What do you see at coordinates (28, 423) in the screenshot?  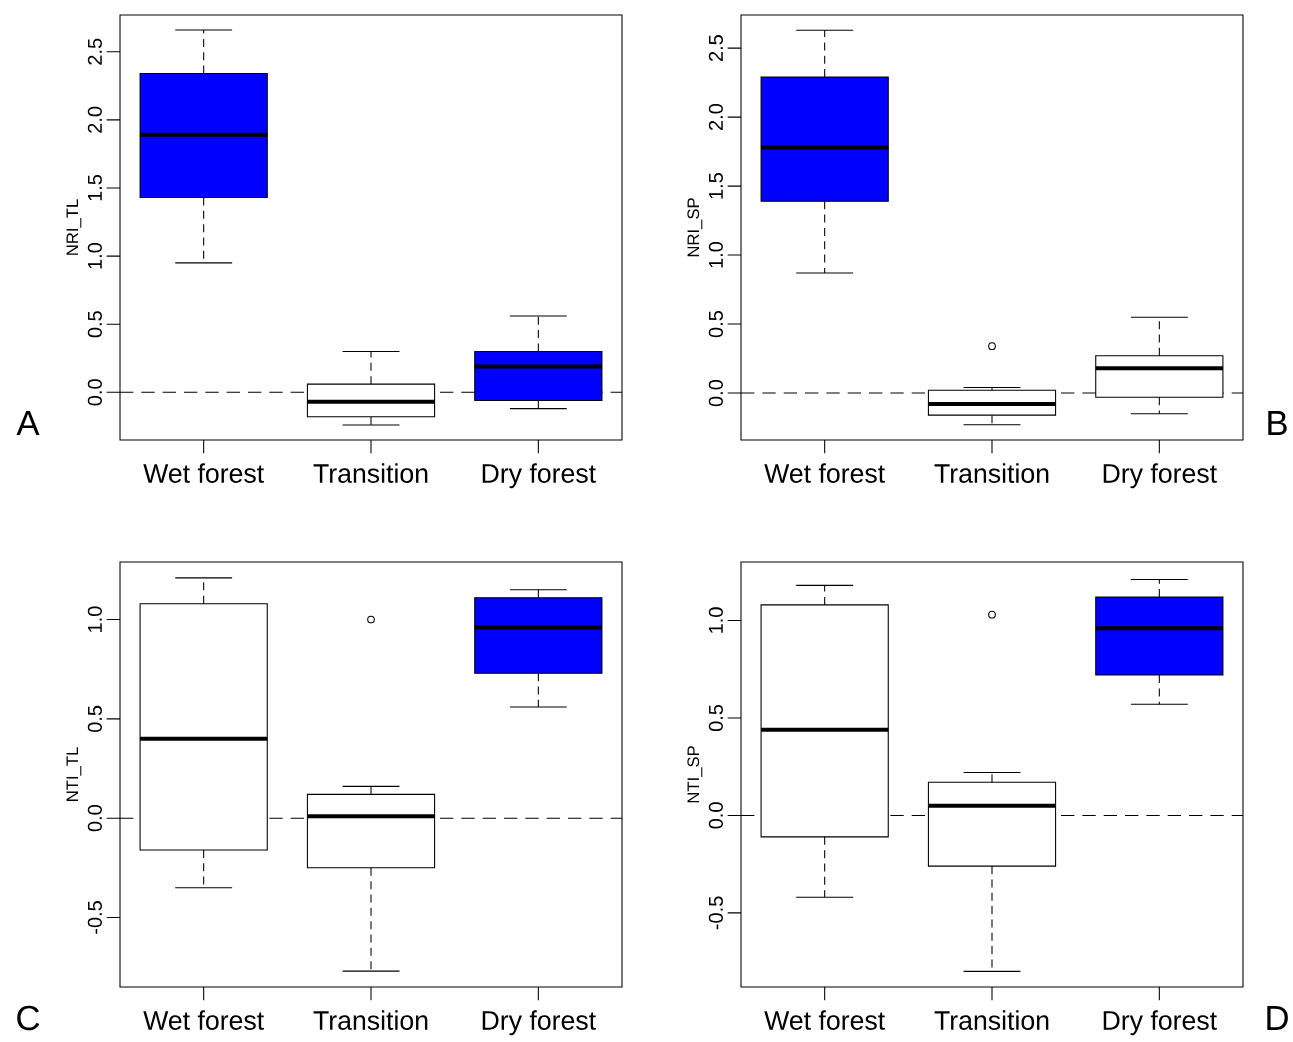 I see `text: A` at bounding box center [28, 423].